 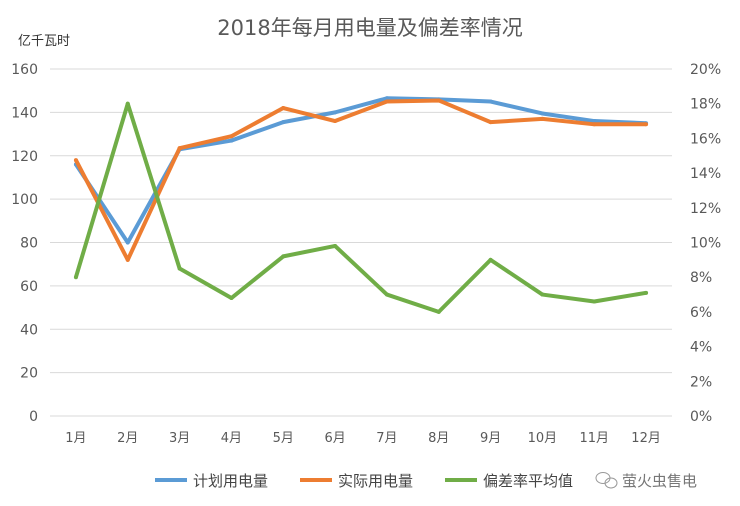 I want to click on chart-title: 2018年每月用电量及偏差率情况, so click(x=369, y=28).